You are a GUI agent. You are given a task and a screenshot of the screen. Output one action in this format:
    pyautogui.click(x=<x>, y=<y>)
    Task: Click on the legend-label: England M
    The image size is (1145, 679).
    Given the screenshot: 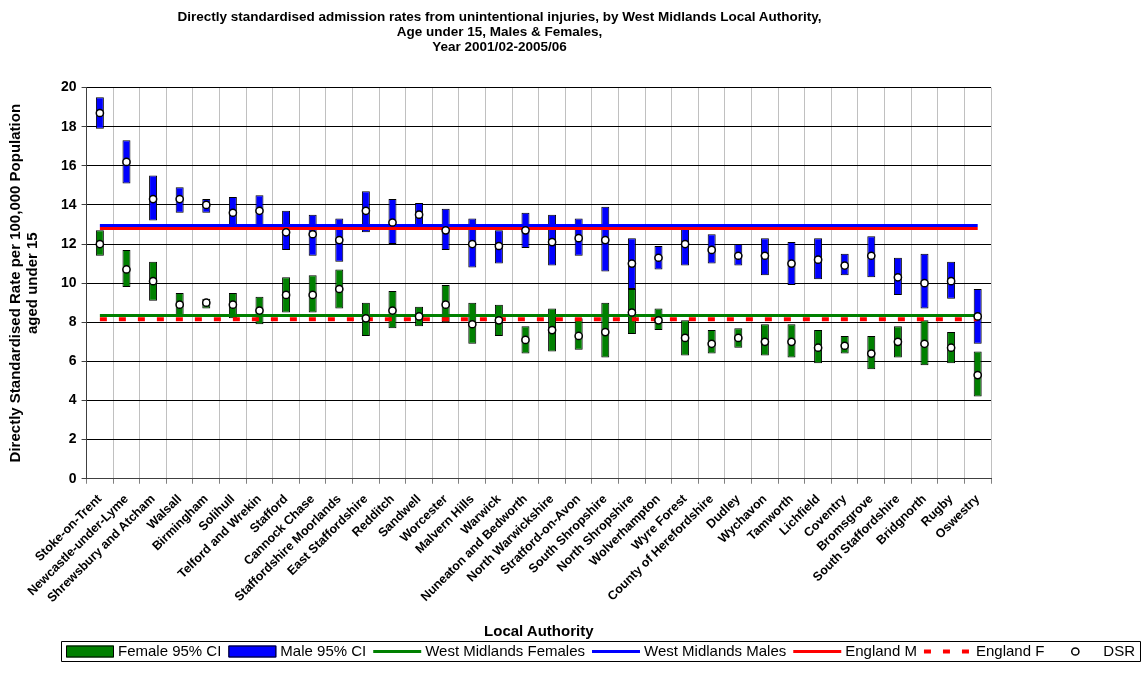 What is the action you would take?
    pyautogui.click(x=881, y=650)
    